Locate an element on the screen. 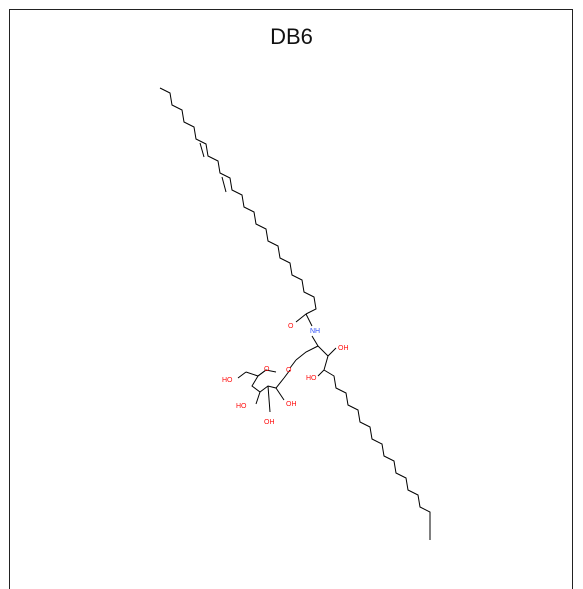  oh-4p-label: HO is located at coordinates (311, 378).